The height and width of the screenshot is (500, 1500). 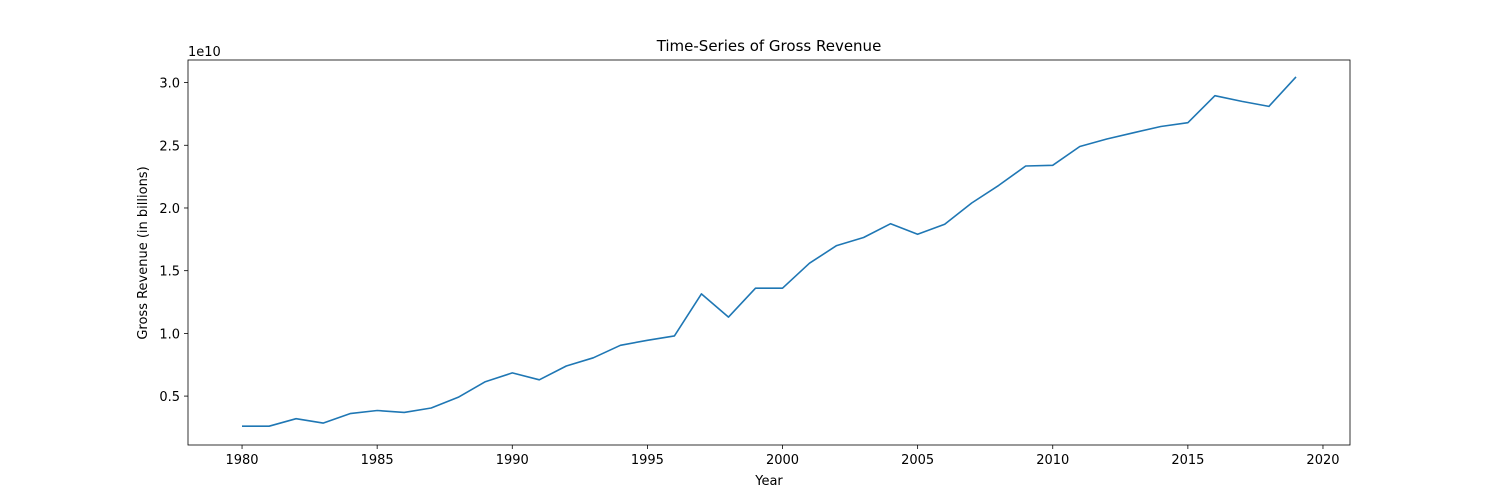 What do you see at coordinates (768, 481) in the screenshot?
I see `x-axis-label: Year` at bounding box center [768, 481].